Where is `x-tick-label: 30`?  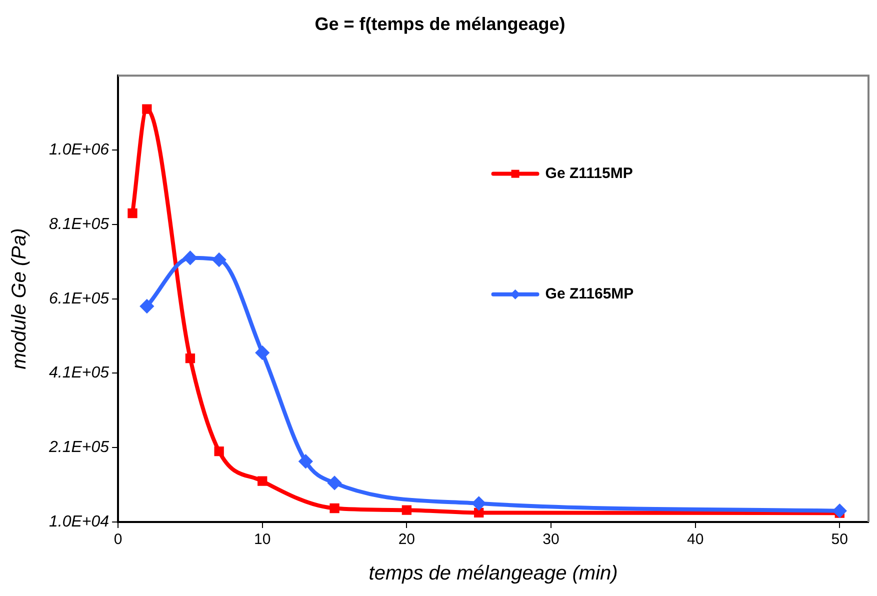 x-tick-label: 30 is located at coordinates (551, 539).